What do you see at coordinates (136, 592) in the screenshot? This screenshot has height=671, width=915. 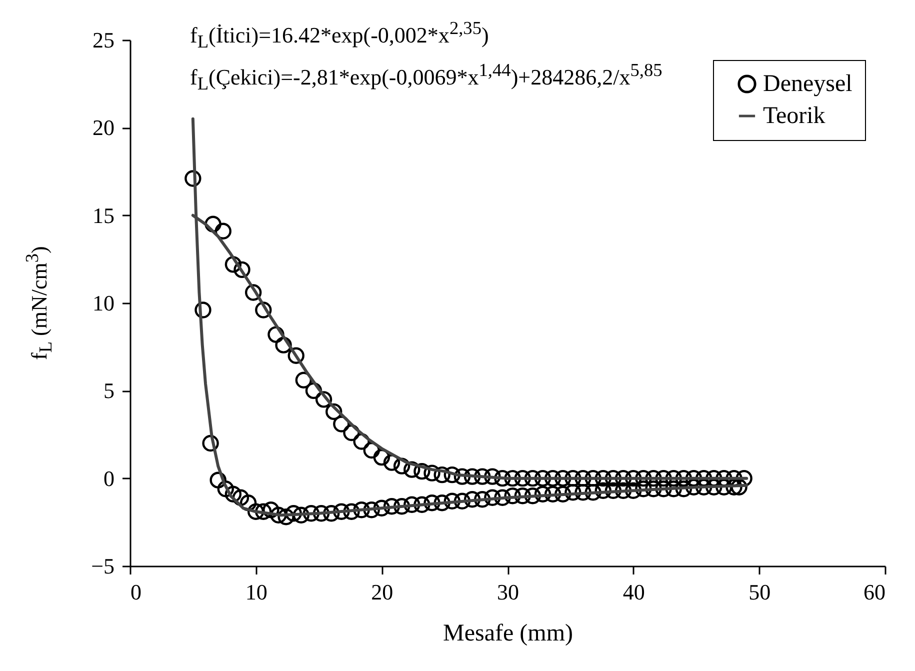 I see `x-tick-label: 0` at bounding box center [136, 592].